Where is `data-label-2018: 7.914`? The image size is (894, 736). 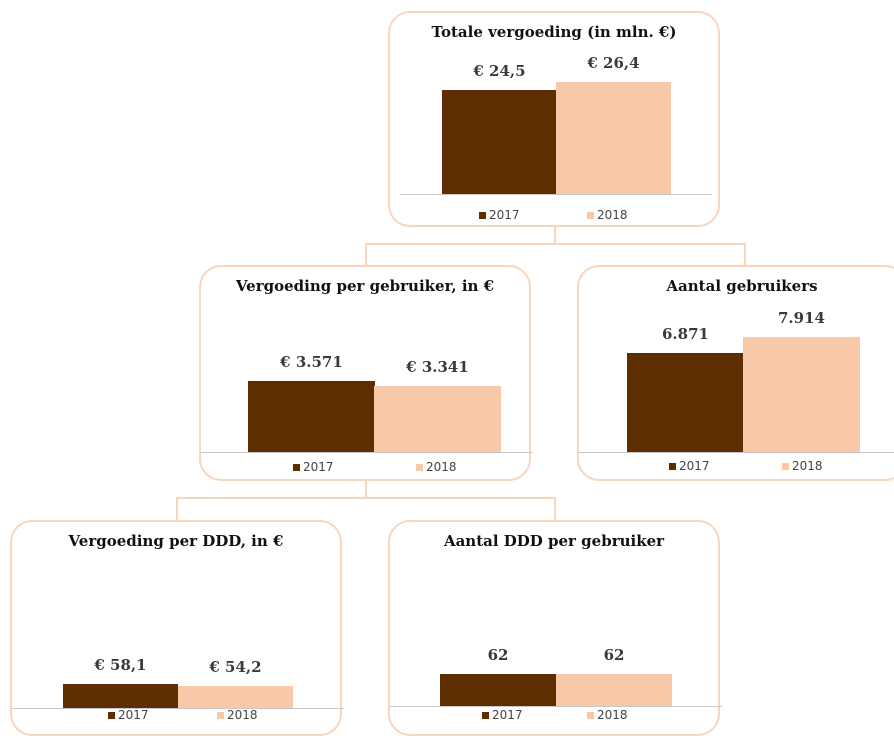
data-label-2018: 7.914 is located at coordinates (801, 318).